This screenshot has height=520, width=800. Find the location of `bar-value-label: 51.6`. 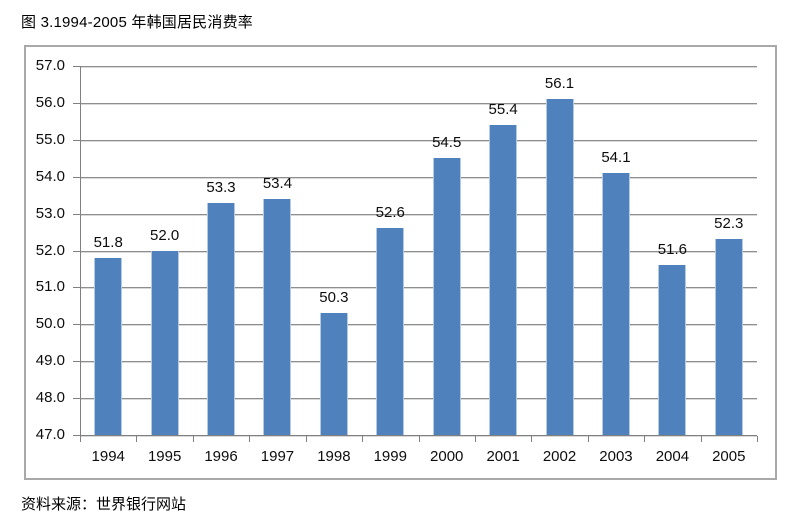

bar-value-label: 51.6 is located at coordinates (672, 250).